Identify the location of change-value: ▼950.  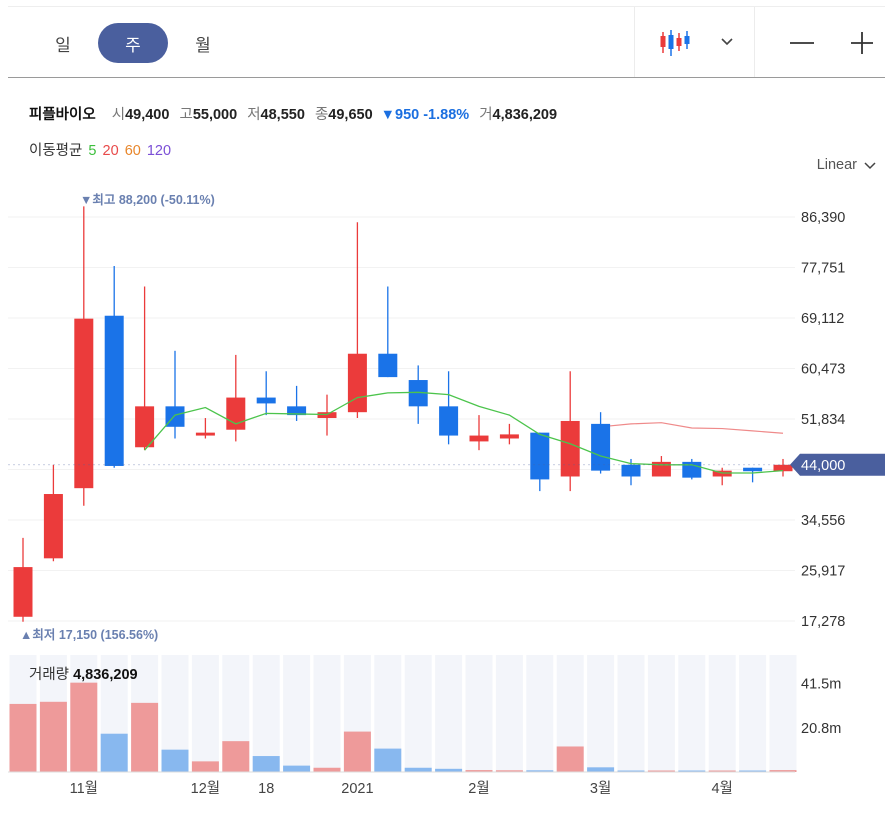
(400, 115).